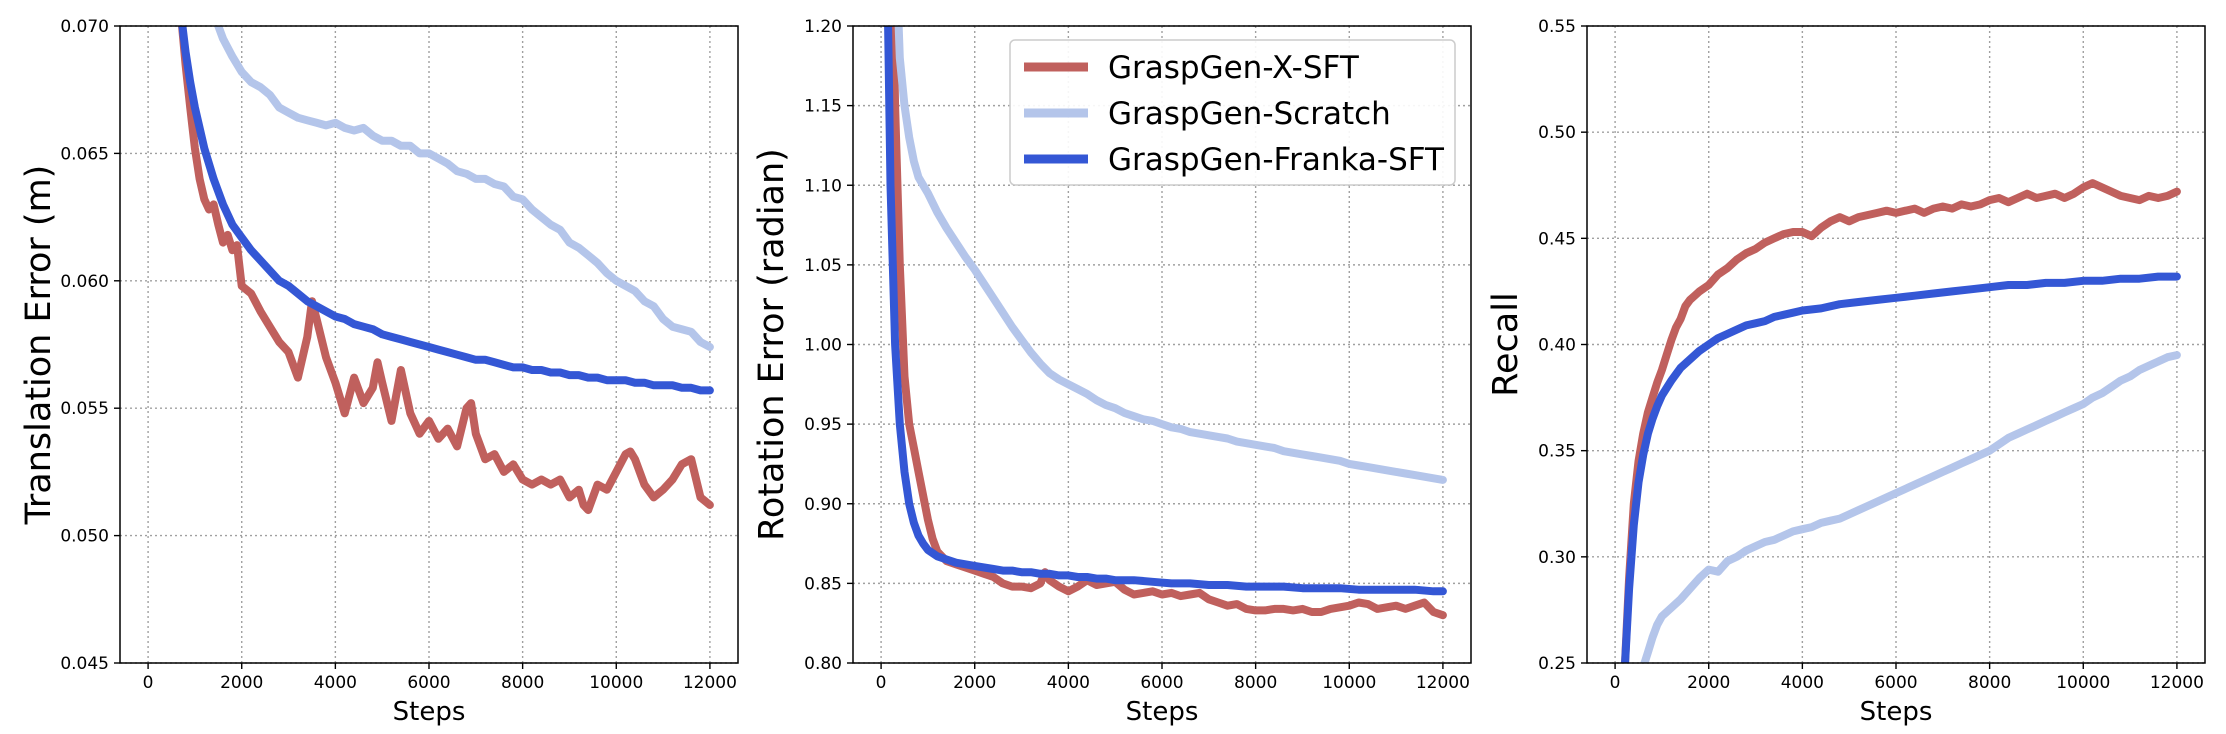  I want to click on y-tick-label: 0.050, so click(84, 537).